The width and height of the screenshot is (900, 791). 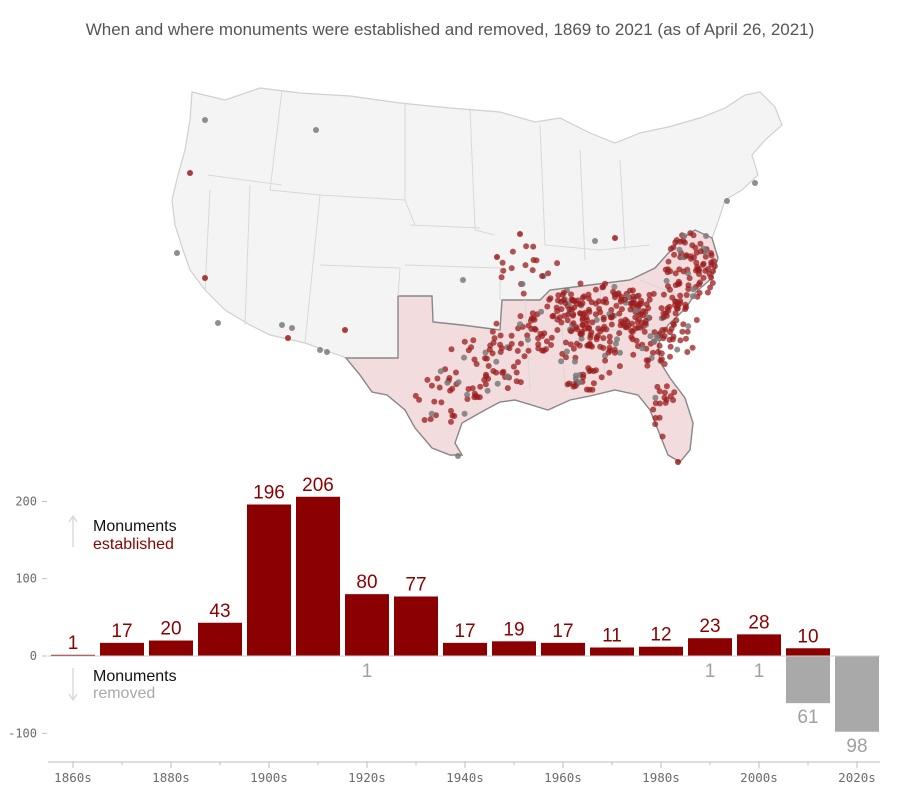 I want to click on label-established-1890s: 43, so click(x=219, y=611).